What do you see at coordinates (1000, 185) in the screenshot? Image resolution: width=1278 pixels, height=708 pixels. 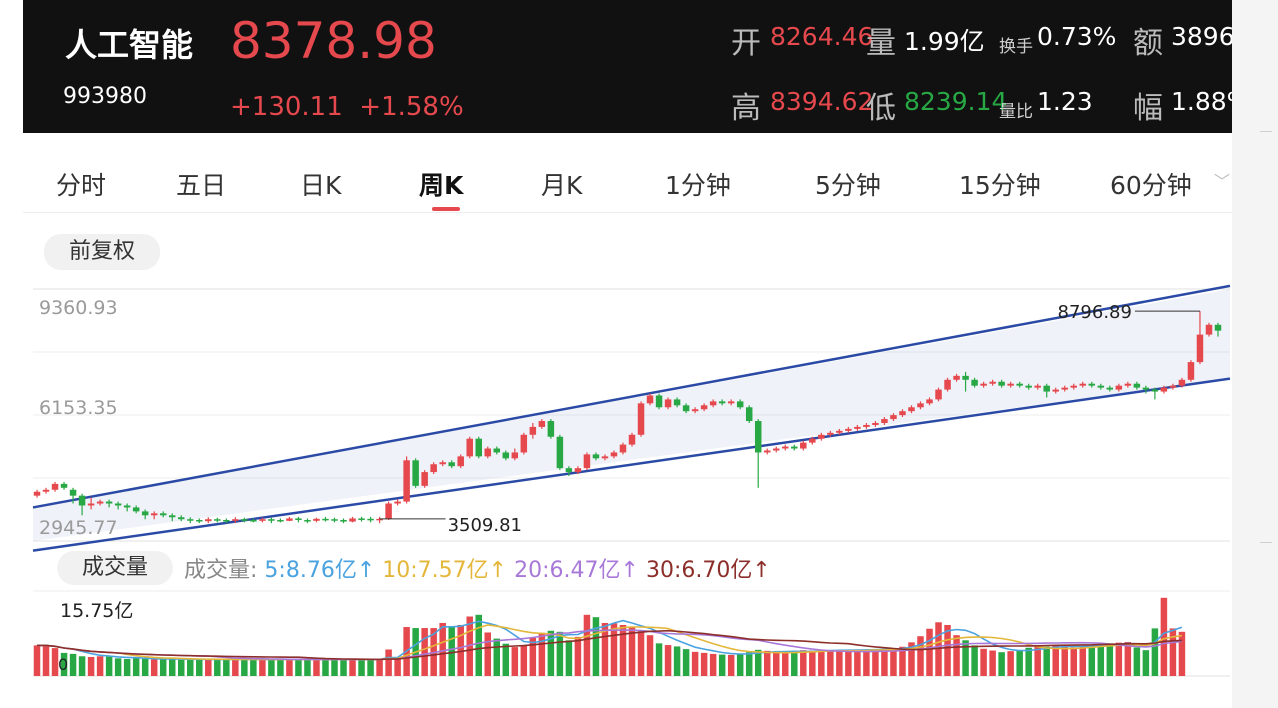 I see `tab-15-minute: 15分钟` at bounding box center [1000, 185].